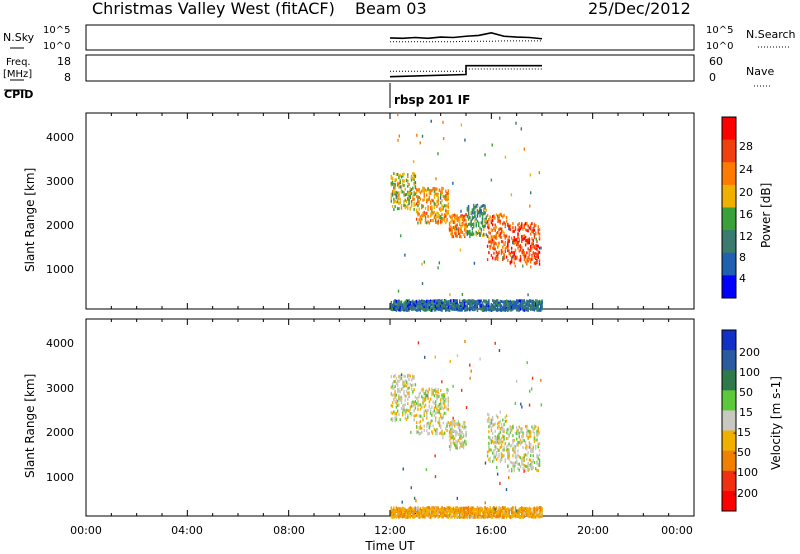 Image resolution: width=800 pixels, height=554 pixels. I want to click on xtick-0000-end: 00:00, so click(677, 530).